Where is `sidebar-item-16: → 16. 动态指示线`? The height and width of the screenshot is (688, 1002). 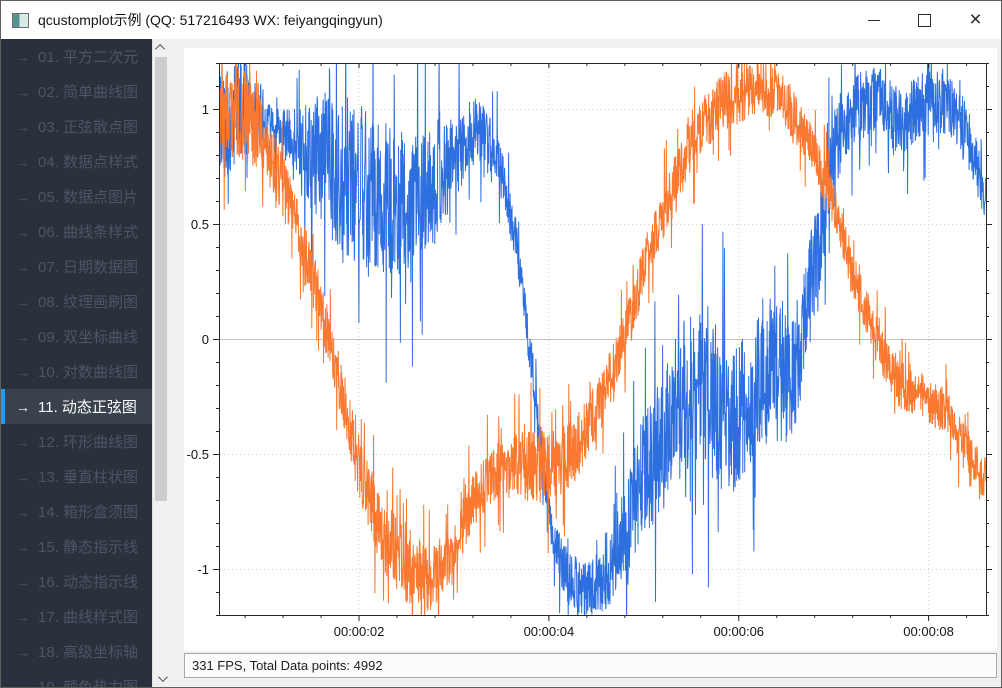
sidebar-item-16: → 16. 动态指示线 is located at coordinates (76, 581).